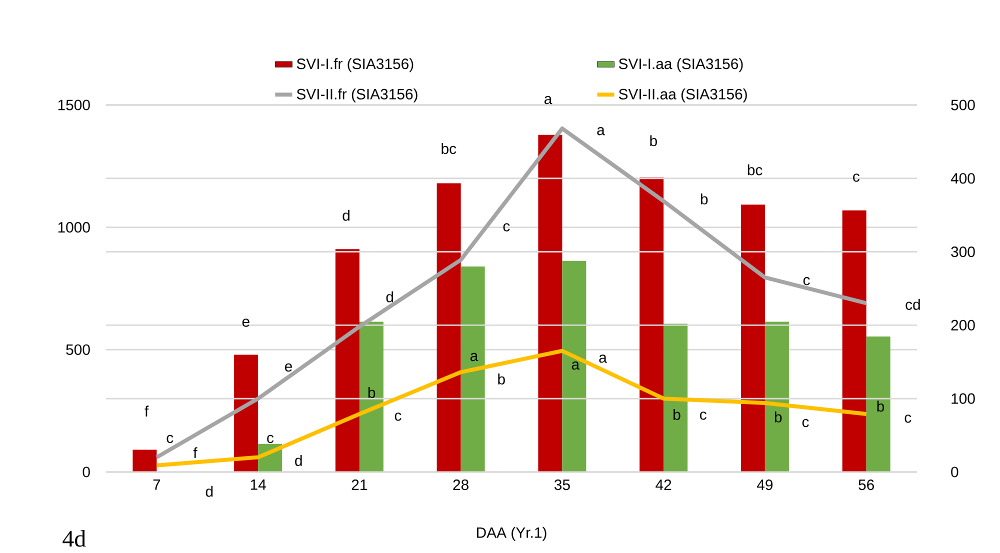 The image size is (1000, 553). Describe the element at coordinates (360, 485) in the screenshot. I see `x-tick-label: 21` at that location.